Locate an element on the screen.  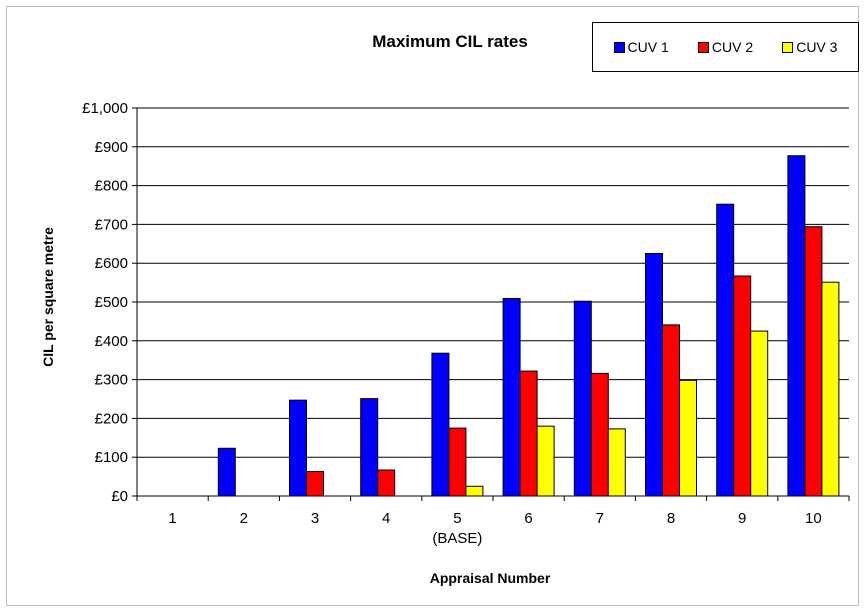
x-tick-sublabel: (BASE) is located at coordinates (457, 538).